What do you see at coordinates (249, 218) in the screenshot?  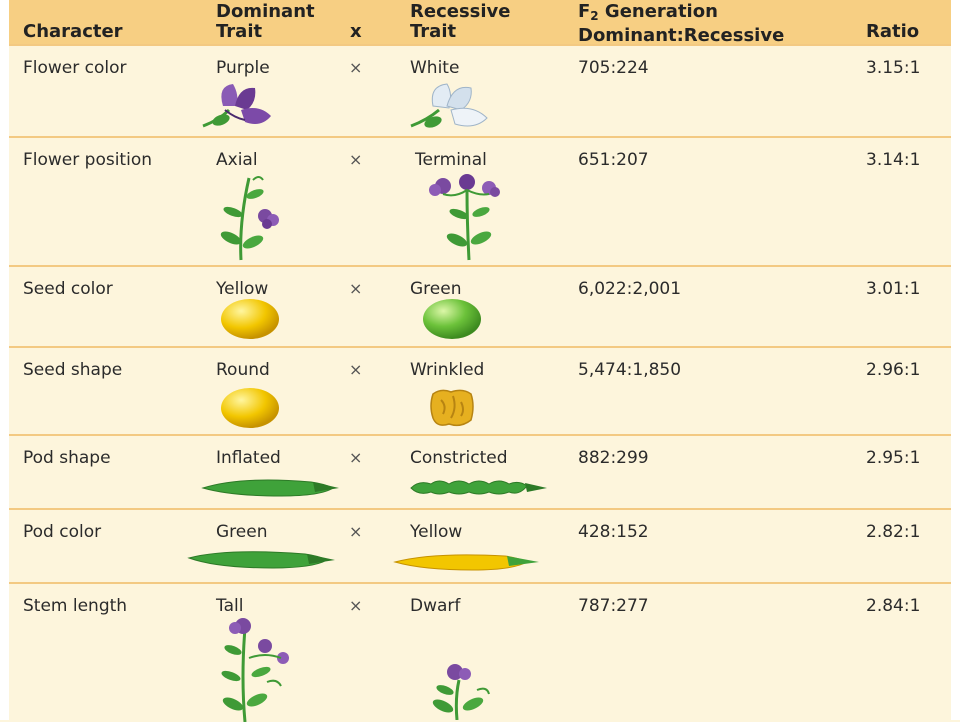 I see `axial-flower-plant-icon` at bounding box center [249, 218].